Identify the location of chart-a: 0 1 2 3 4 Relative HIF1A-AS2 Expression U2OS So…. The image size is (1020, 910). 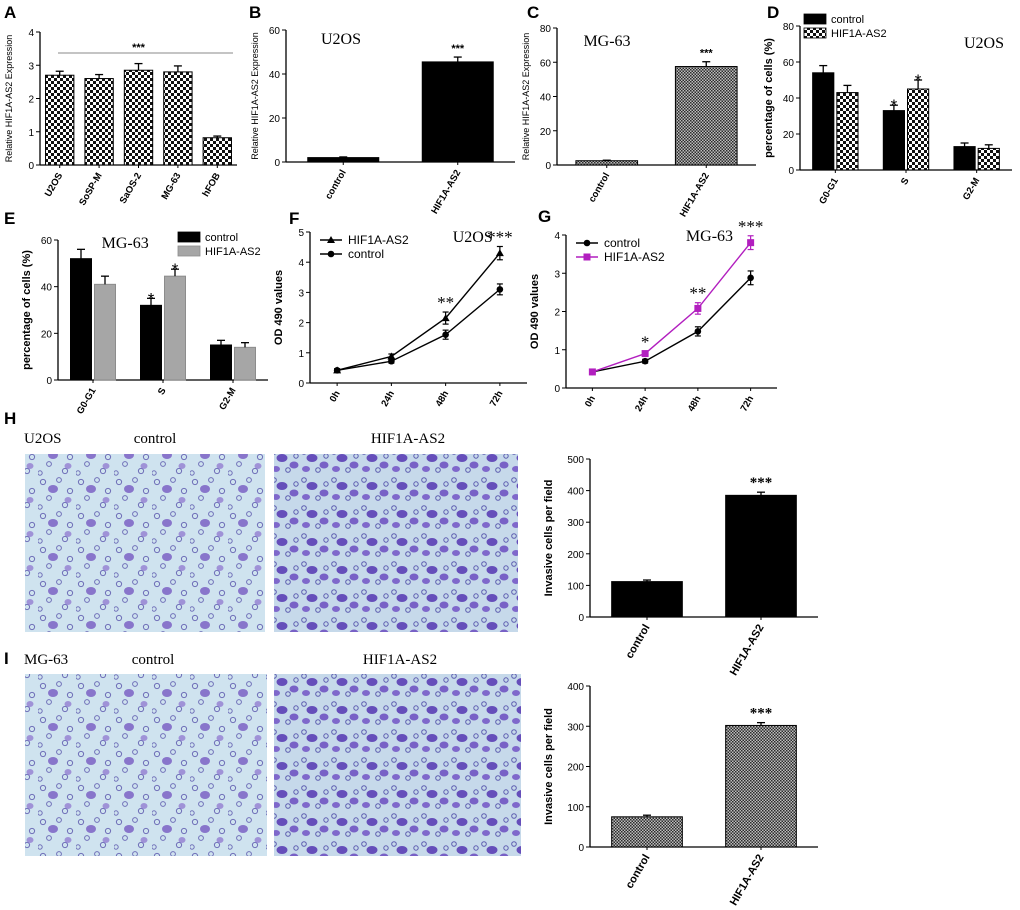
(120, 118).